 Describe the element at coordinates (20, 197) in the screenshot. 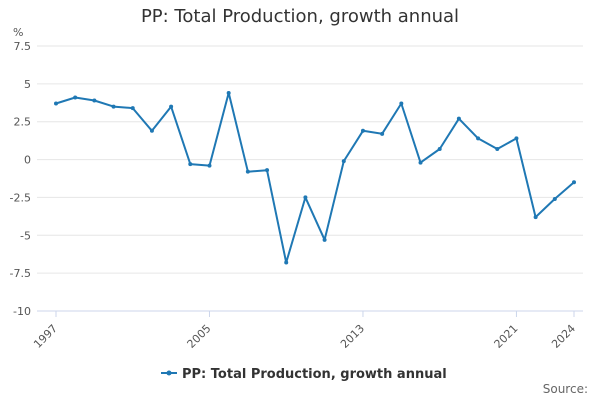

I see `y-tick-label: -2.5` at that location.